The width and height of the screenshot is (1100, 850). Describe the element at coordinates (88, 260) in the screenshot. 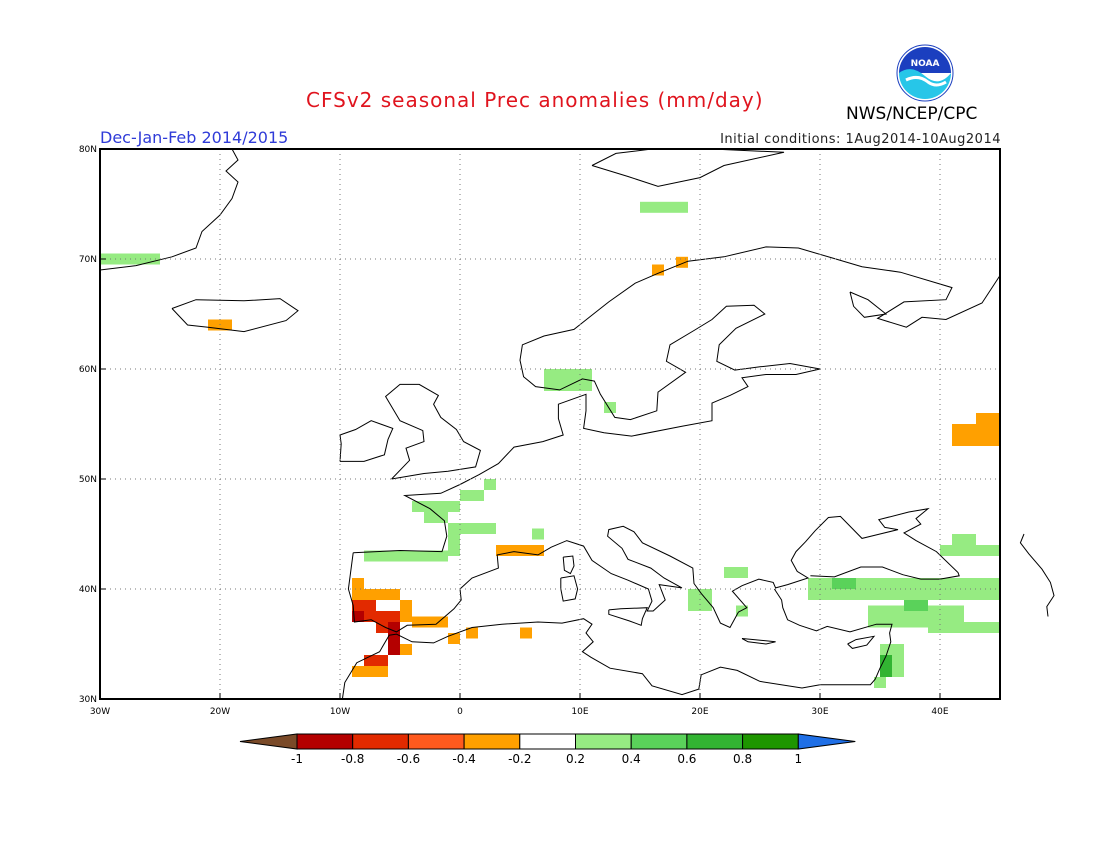

I see `lat-tick-label: 70N` at that location.